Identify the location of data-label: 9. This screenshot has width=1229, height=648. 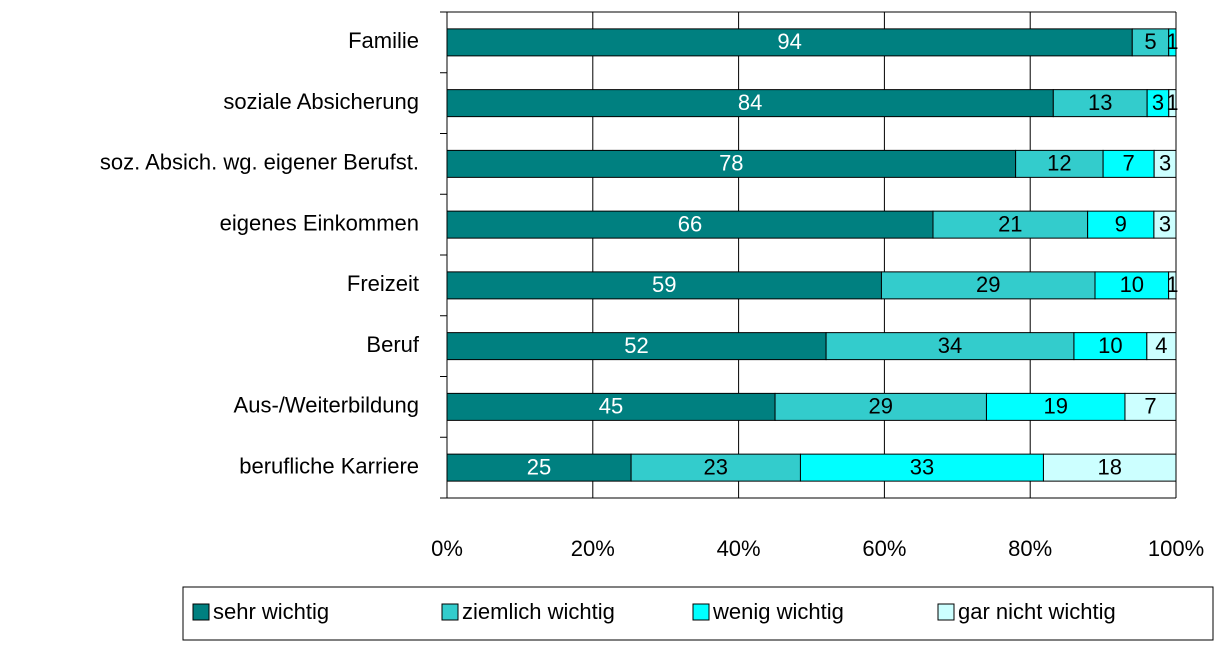
(1121, 223).